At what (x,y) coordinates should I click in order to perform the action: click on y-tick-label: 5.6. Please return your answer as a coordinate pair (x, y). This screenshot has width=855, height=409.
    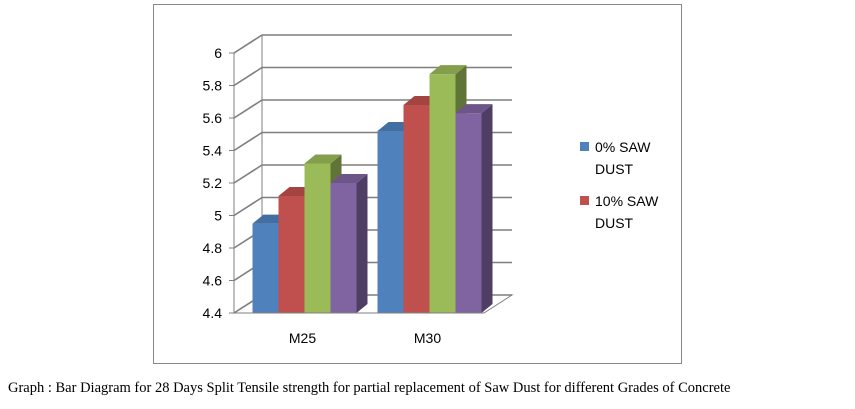
    Looking at the image, I should click on (213, 118).